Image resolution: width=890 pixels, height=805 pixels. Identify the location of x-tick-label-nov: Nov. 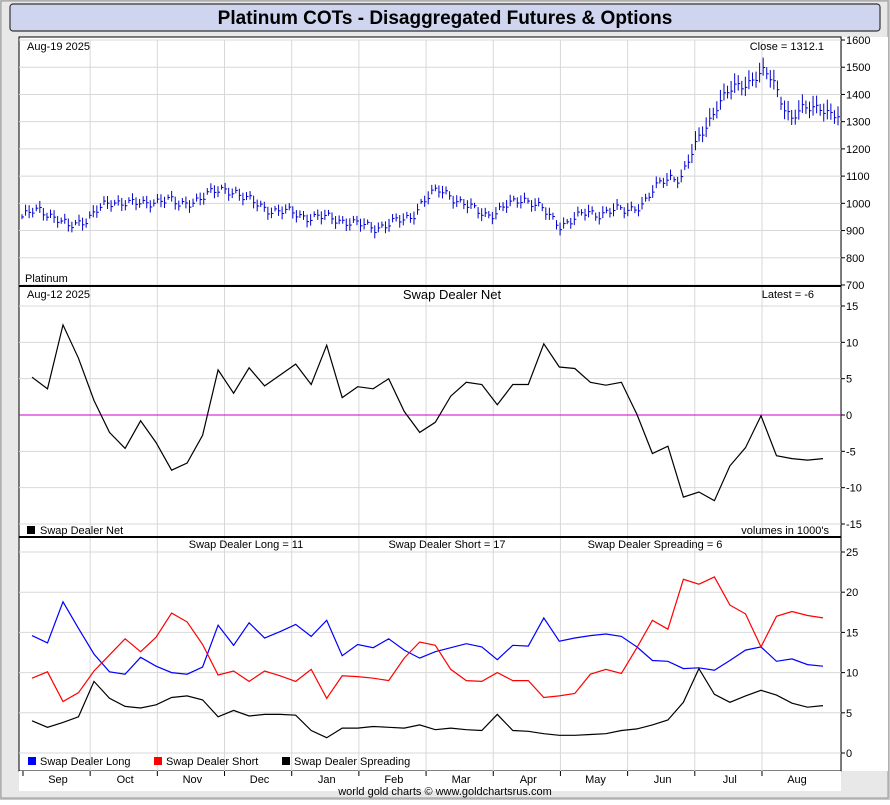
(193, 780).